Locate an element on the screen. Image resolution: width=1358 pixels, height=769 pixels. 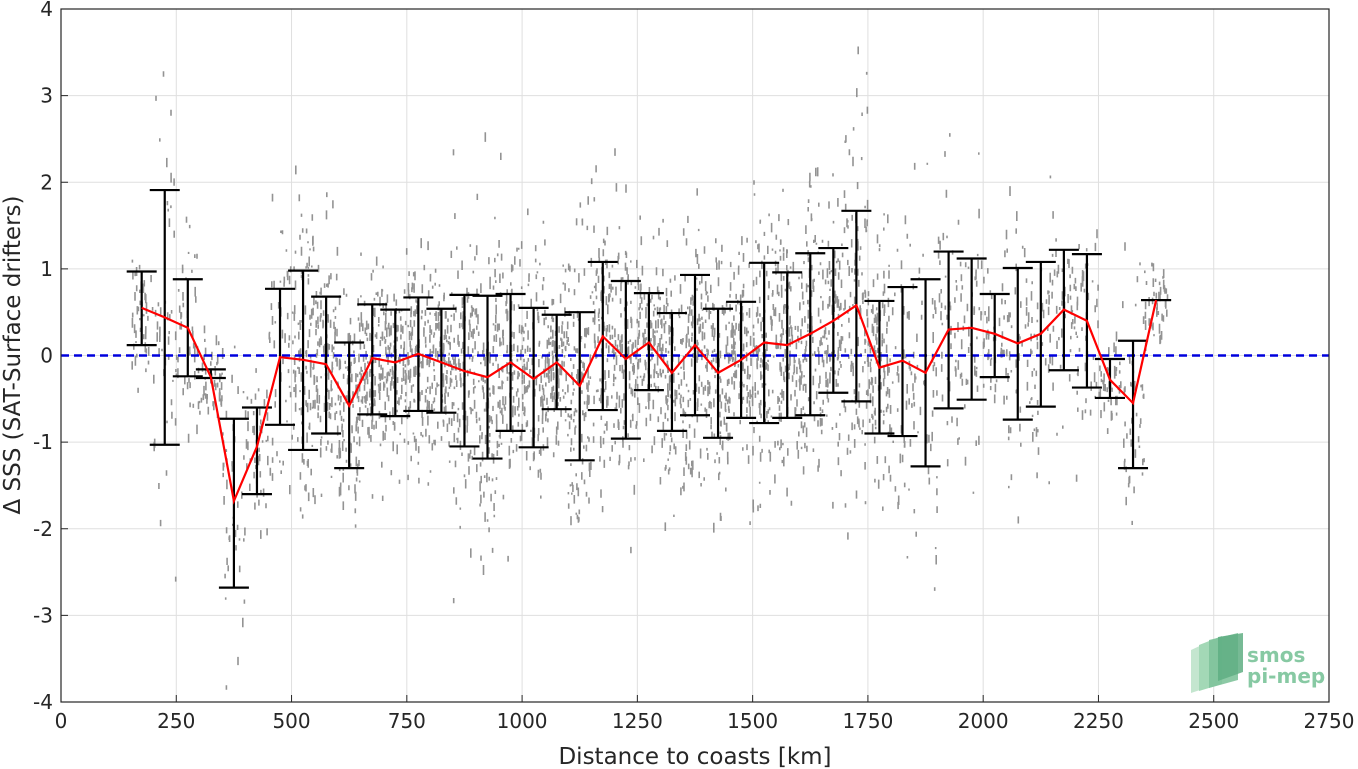
smos-pi-mep-logo: smos pi-mep is located at coordinates (1258, 663).